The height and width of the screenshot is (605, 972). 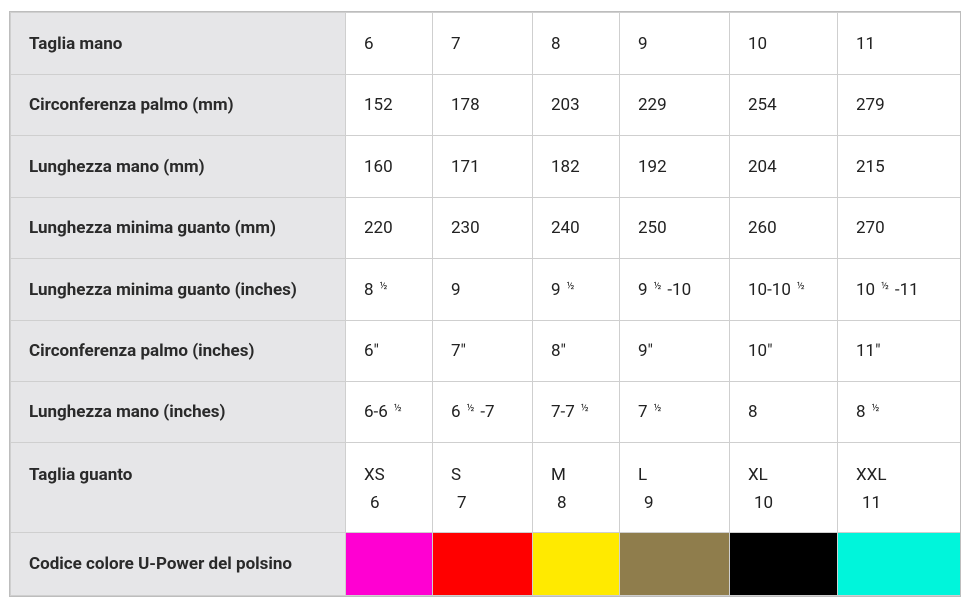 What do you see at coordinates (389, 43) in the screenshot?
I see `table-cell: 6` at bounding box center [389, 43].